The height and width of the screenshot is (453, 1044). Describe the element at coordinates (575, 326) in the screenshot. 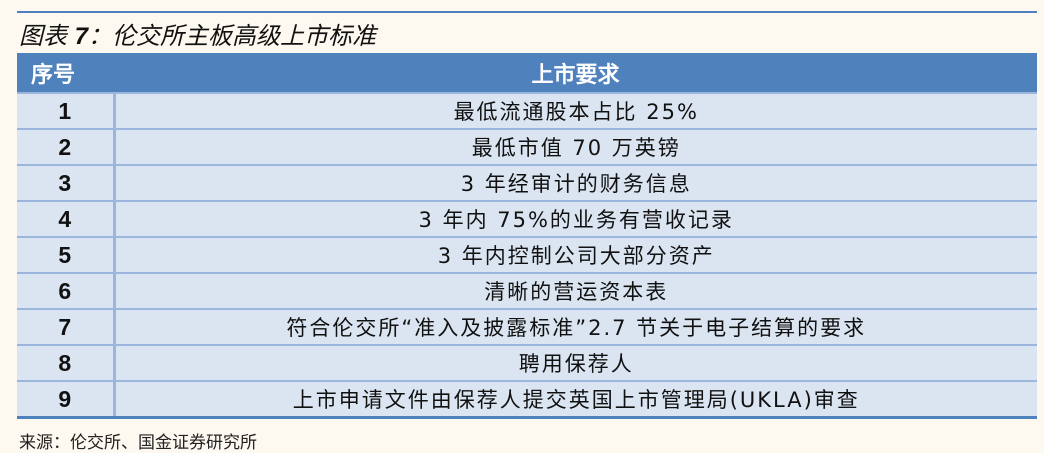

I see `row-requirement: 符合伦交所“准入及披露标准”2.7 节关于电子结算的要求` at that location.